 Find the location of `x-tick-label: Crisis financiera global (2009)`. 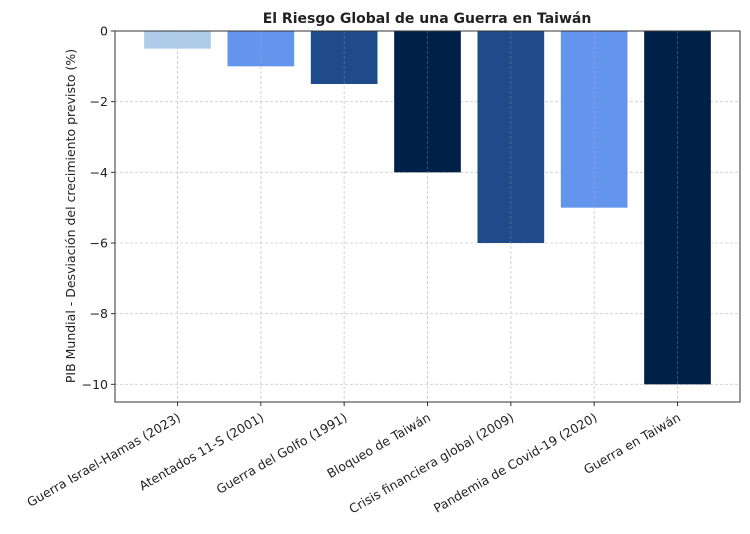

x-tick-label: Crisis financiera global (2009) is located at coordinates (431, 463).